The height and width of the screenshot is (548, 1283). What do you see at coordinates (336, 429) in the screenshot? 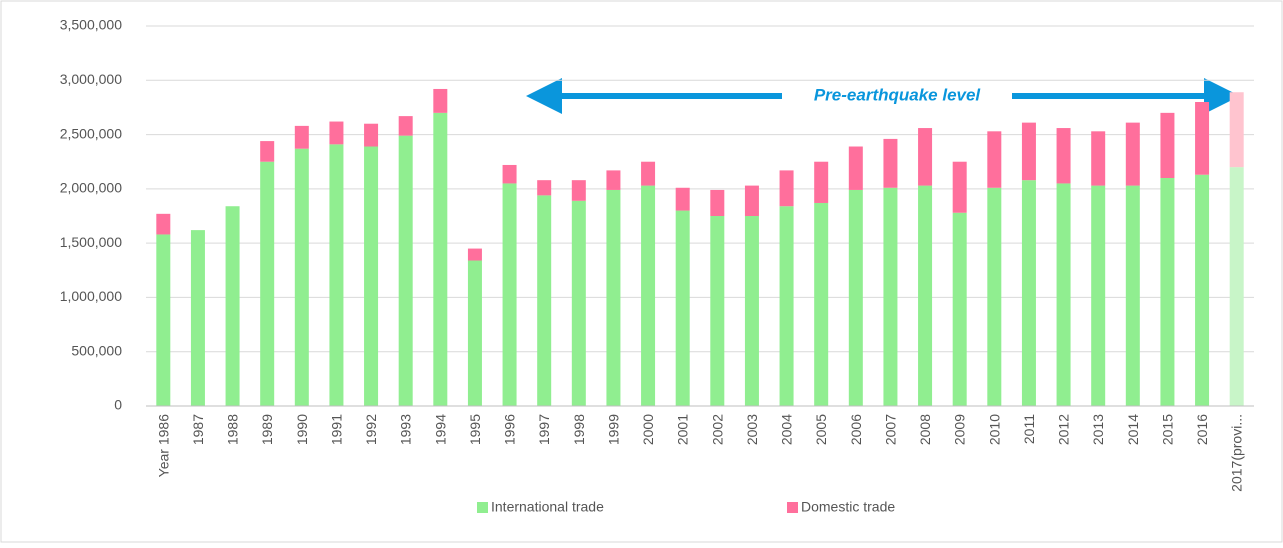
I see `x-tick-label: 1991` at bounding box center [336, 429].